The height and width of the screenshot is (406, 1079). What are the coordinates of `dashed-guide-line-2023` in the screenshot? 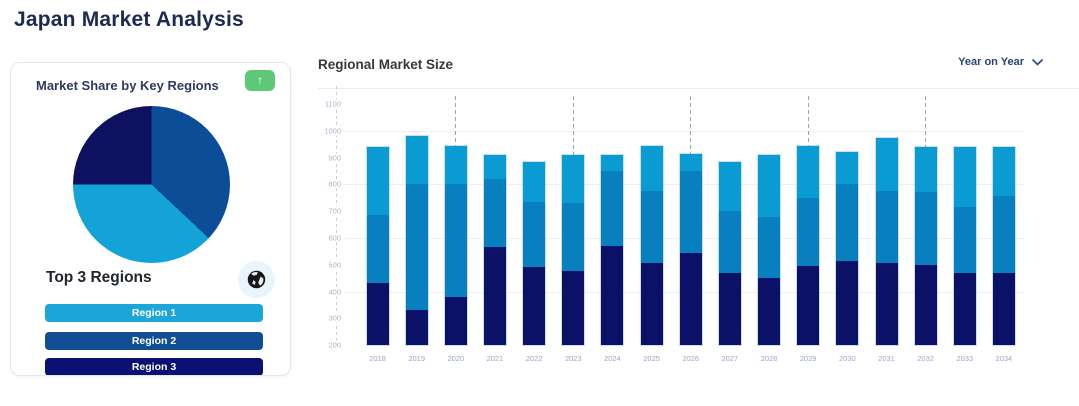 It's located at (573, 125).